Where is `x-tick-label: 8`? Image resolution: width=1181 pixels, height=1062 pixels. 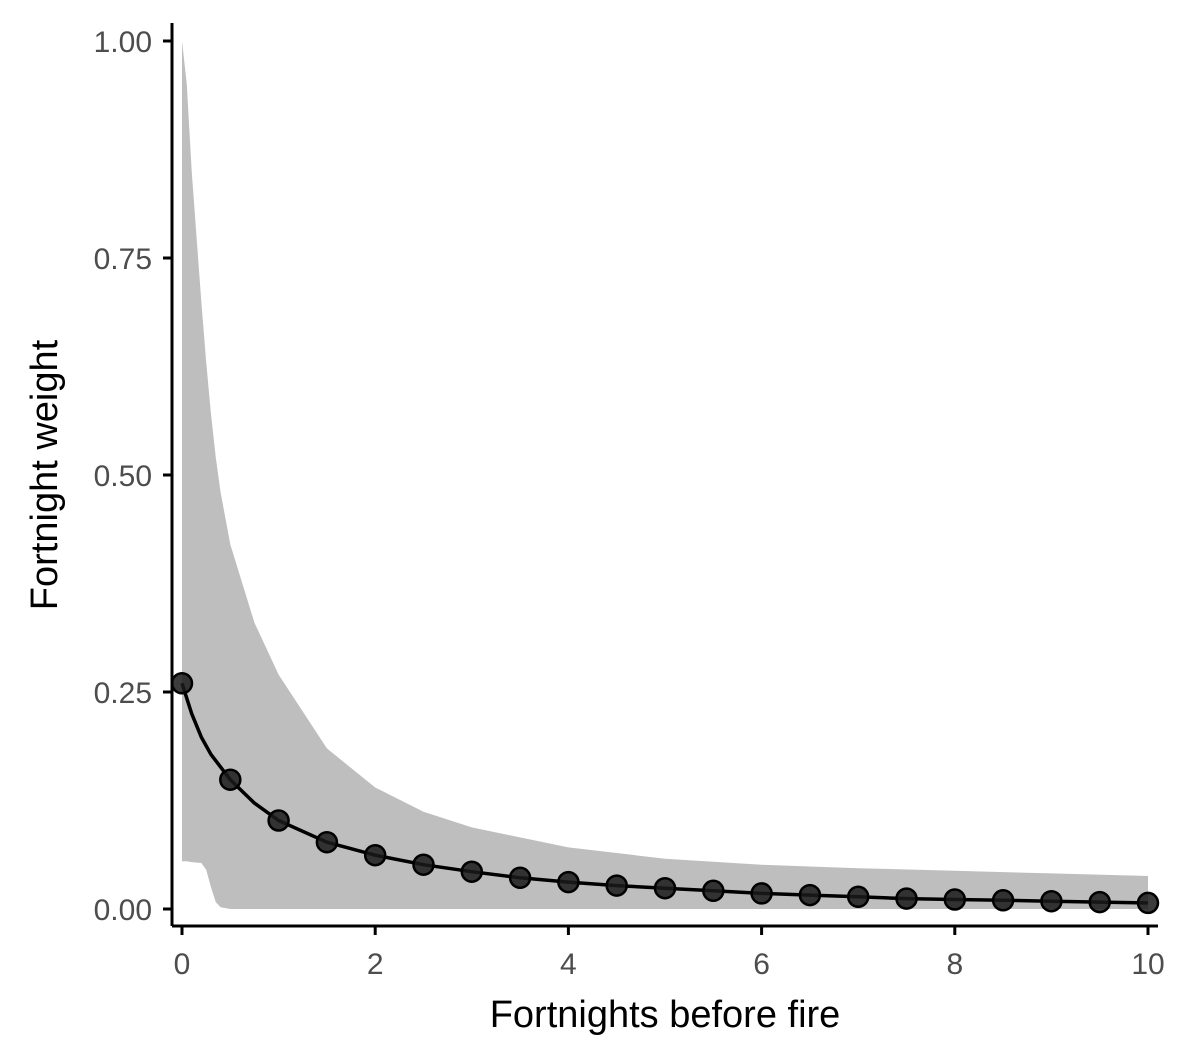
x-tick-label: 8 is located at coordinates (954, 964).